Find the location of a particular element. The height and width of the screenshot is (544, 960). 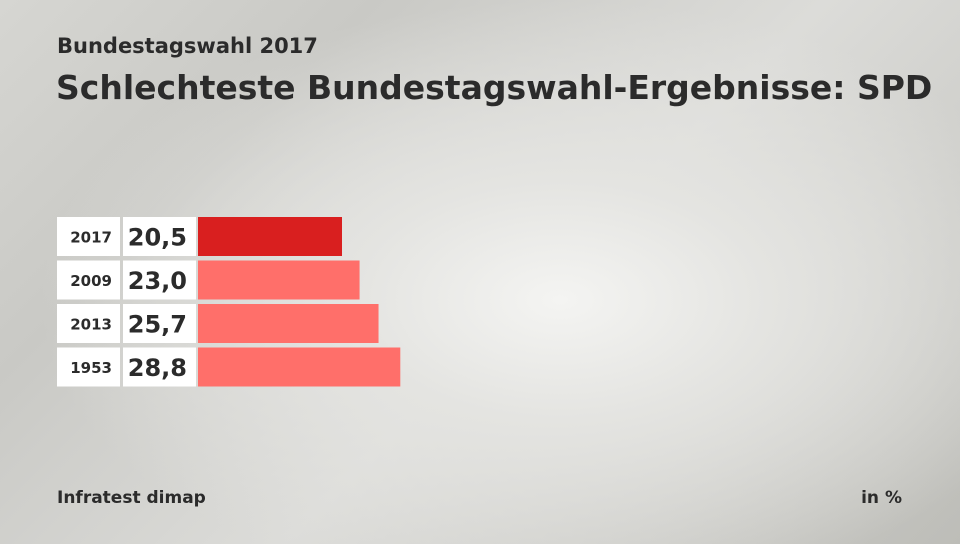

value-label: 28,8 is located at coordinates (157, 368).